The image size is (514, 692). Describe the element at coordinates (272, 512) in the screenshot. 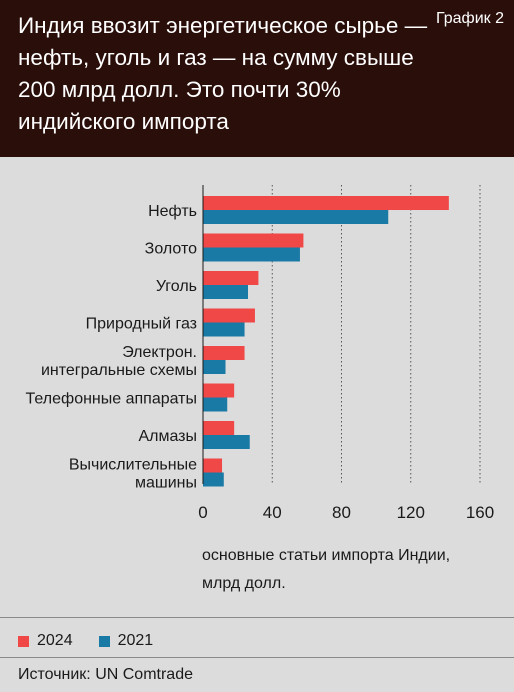

I see `x-tick-label-40: 40` at that location.